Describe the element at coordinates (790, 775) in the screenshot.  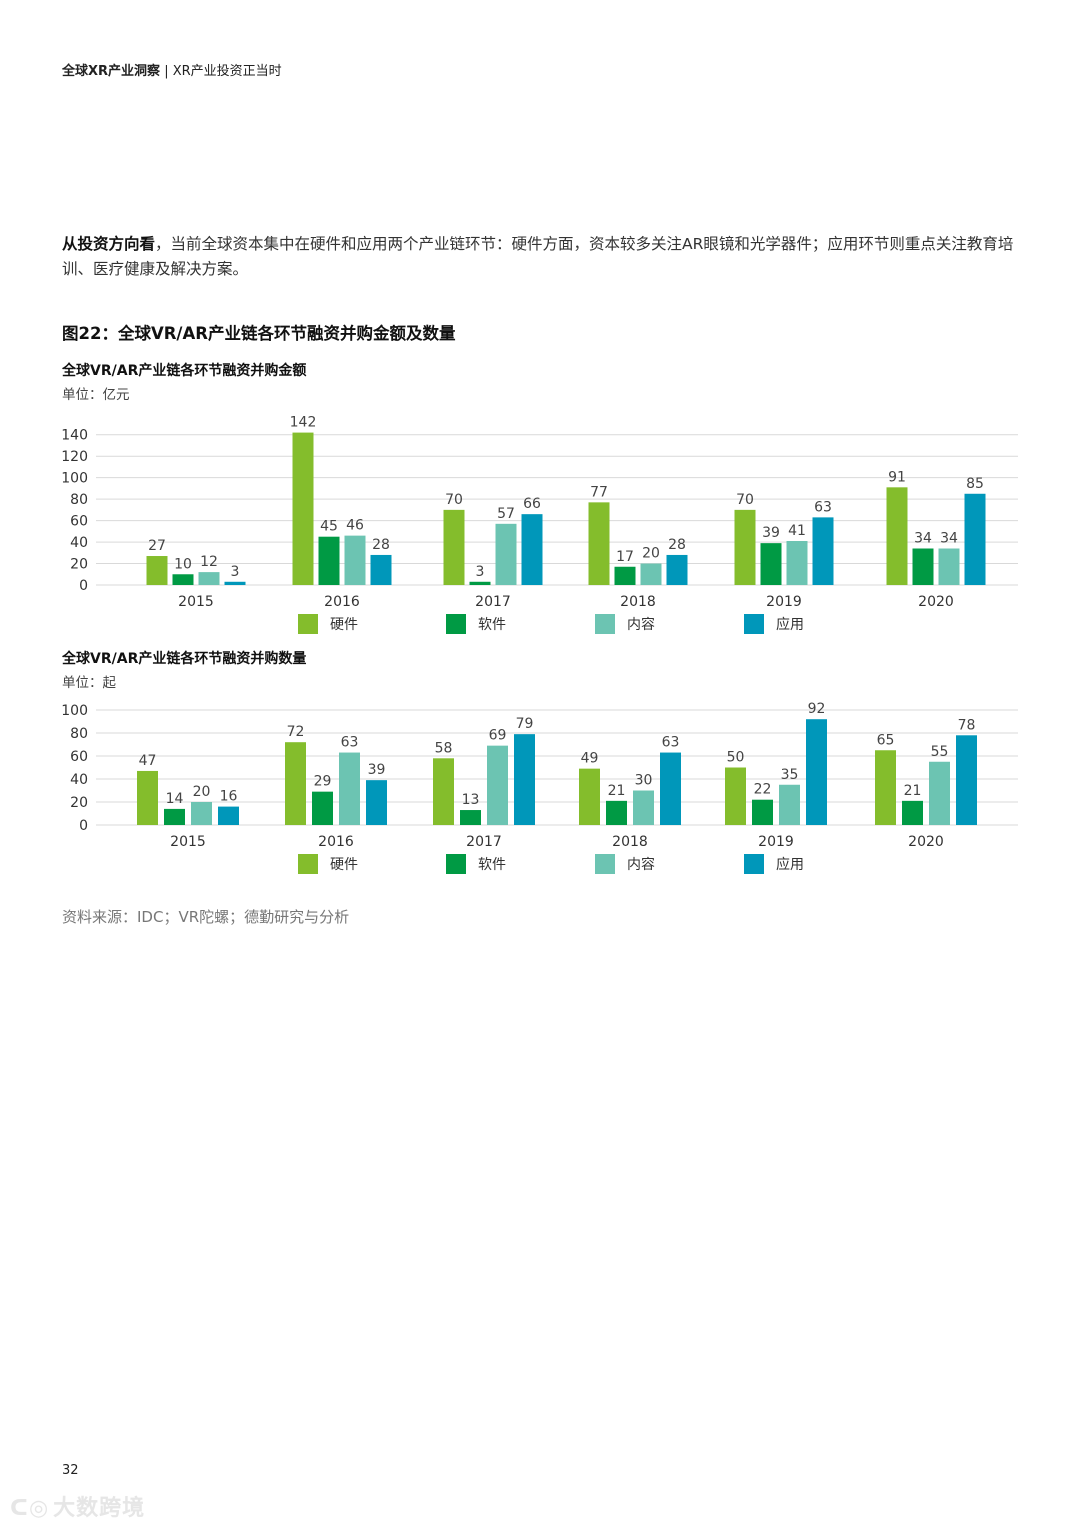
I see `data-label: 35` at that location.